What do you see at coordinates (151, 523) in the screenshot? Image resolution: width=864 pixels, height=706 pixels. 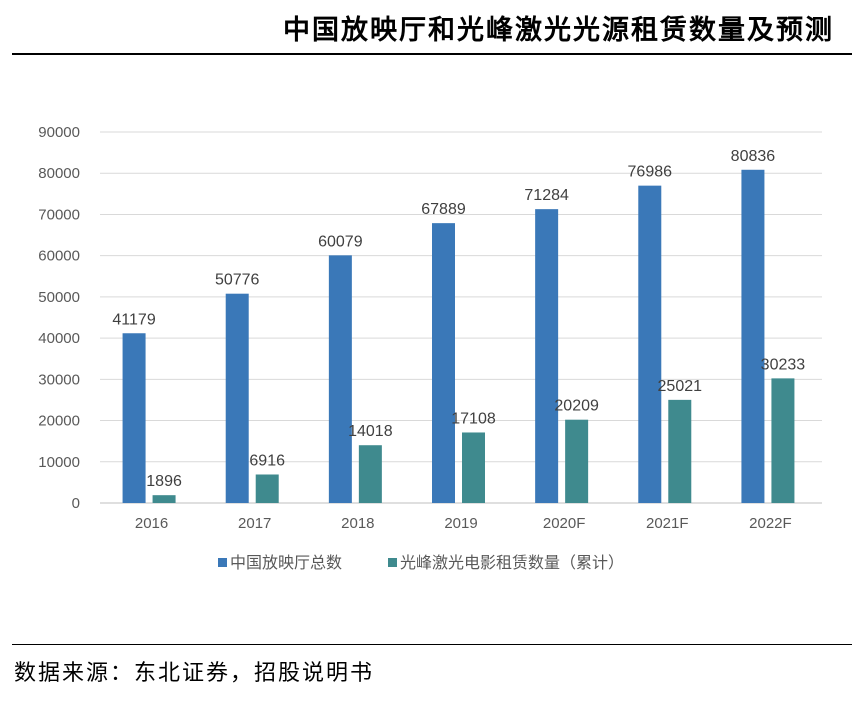 I see `x-tick-label: 2016` at bounding box center [151, 523].